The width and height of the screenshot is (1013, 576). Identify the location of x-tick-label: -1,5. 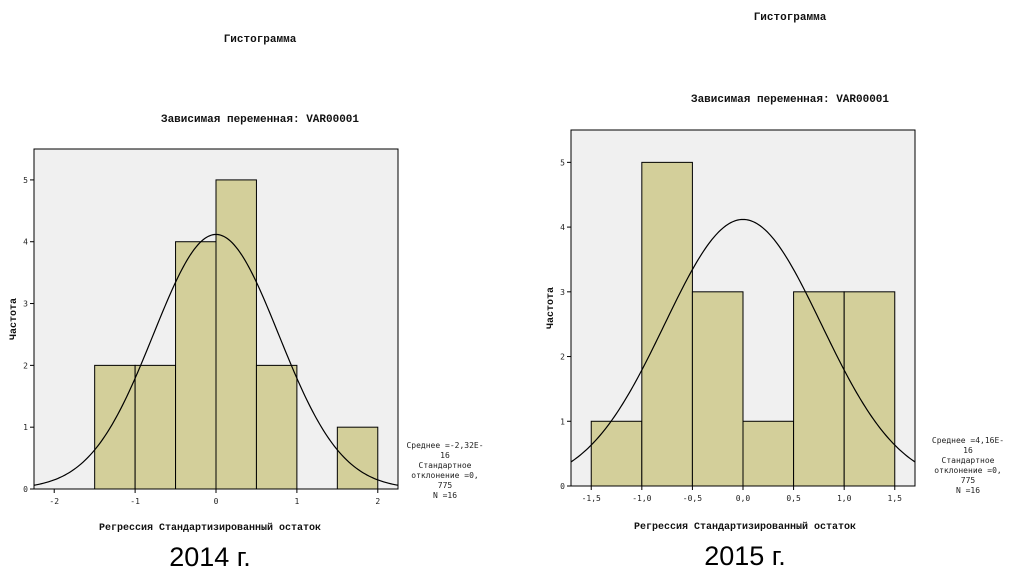
(591, 498).